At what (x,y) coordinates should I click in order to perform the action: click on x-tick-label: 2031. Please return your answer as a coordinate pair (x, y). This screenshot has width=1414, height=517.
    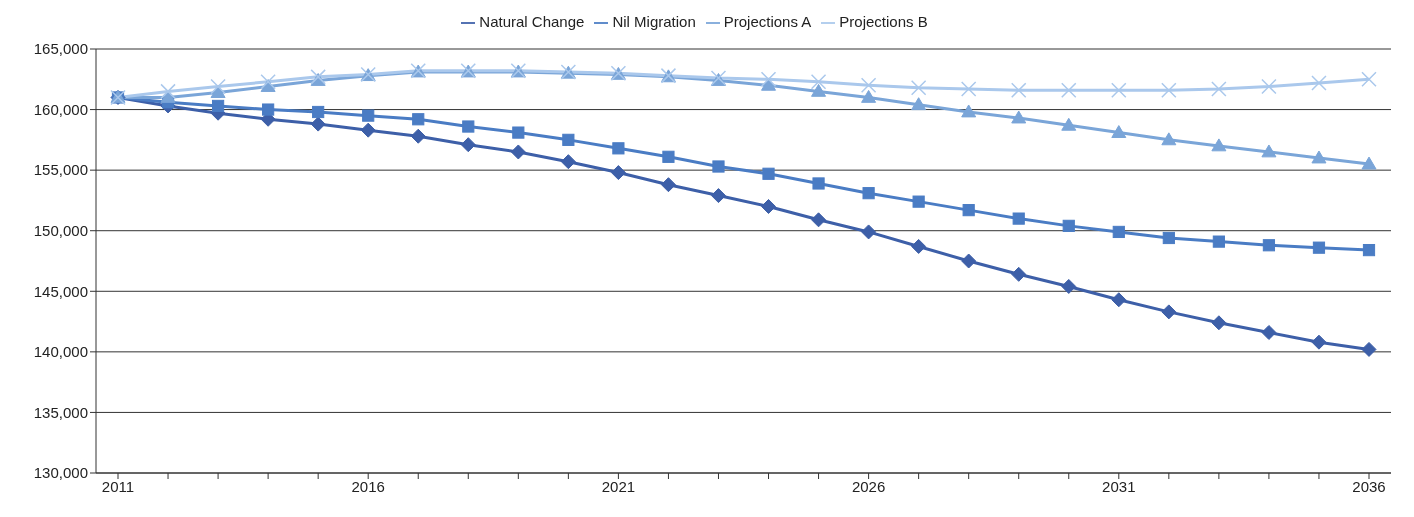
    Looking at the image, I should click on (1119, 486).